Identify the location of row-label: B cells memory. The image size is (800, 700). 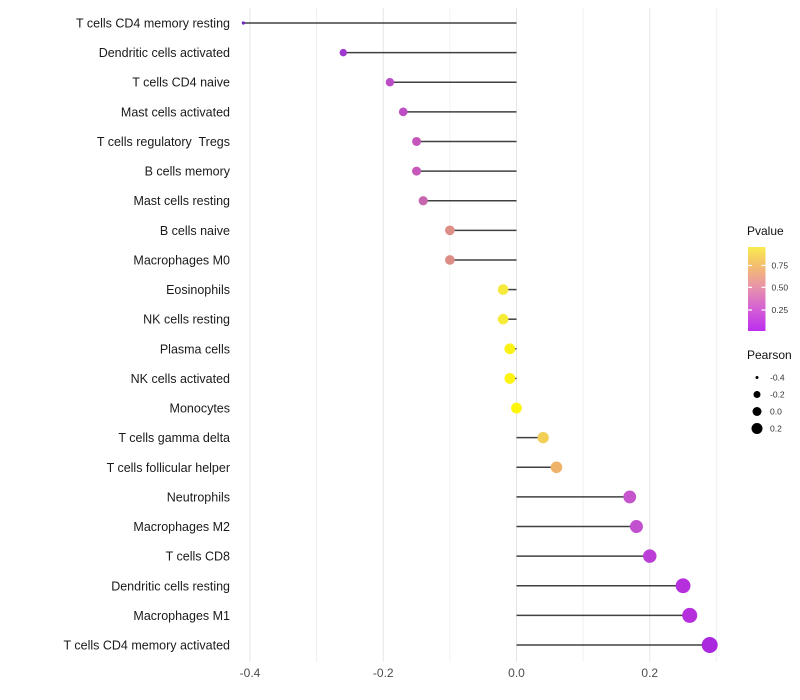
(188, 172).